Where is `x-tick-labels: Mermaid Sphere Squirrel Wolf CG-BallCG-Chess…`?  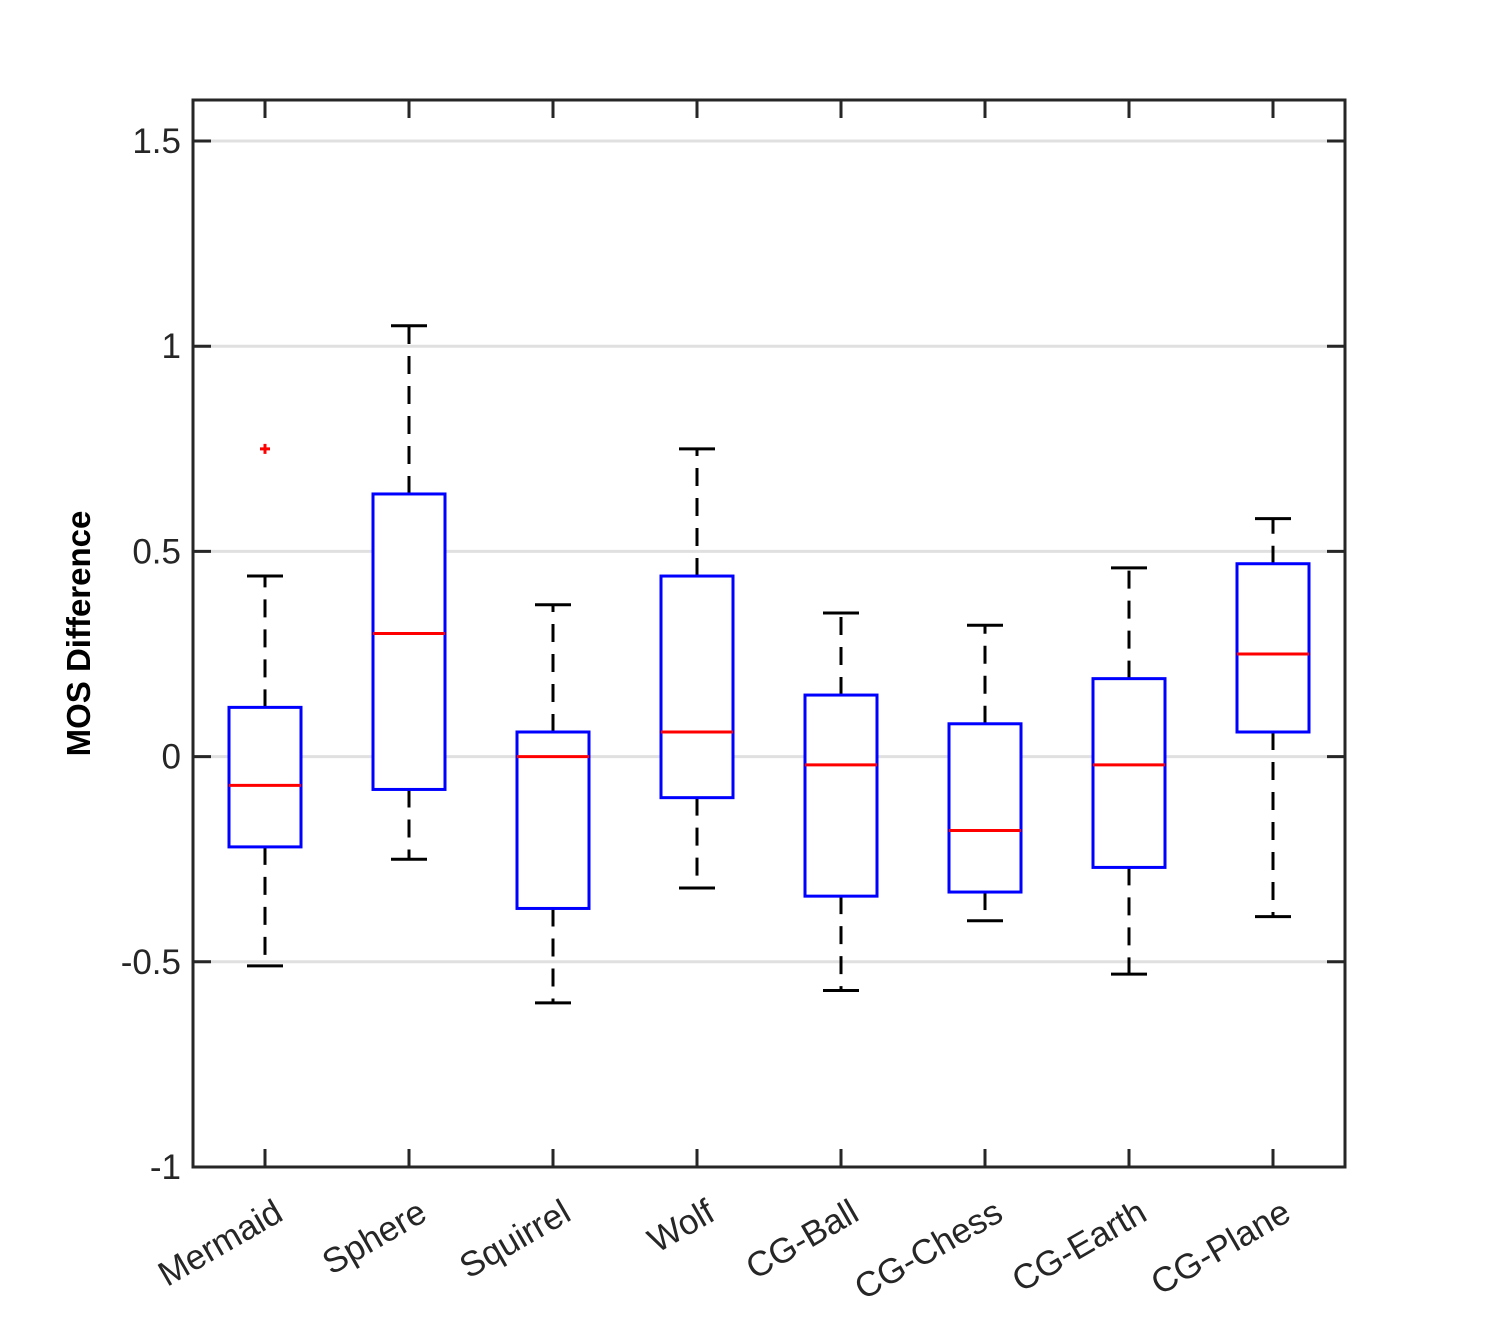 x-tick-labels: Mermaid Sphere Squirrel Wolf CG-BallCG-Chess… is located at coordinates (724, 1250).